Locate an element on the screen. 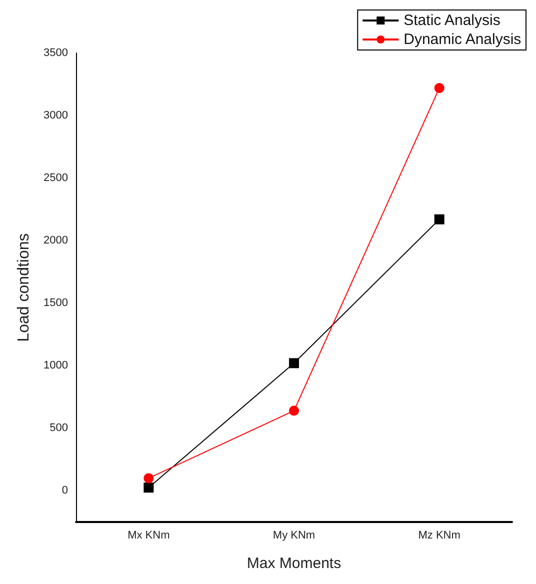  y-tick-label: 2000 is located at coordinates (56, 240).